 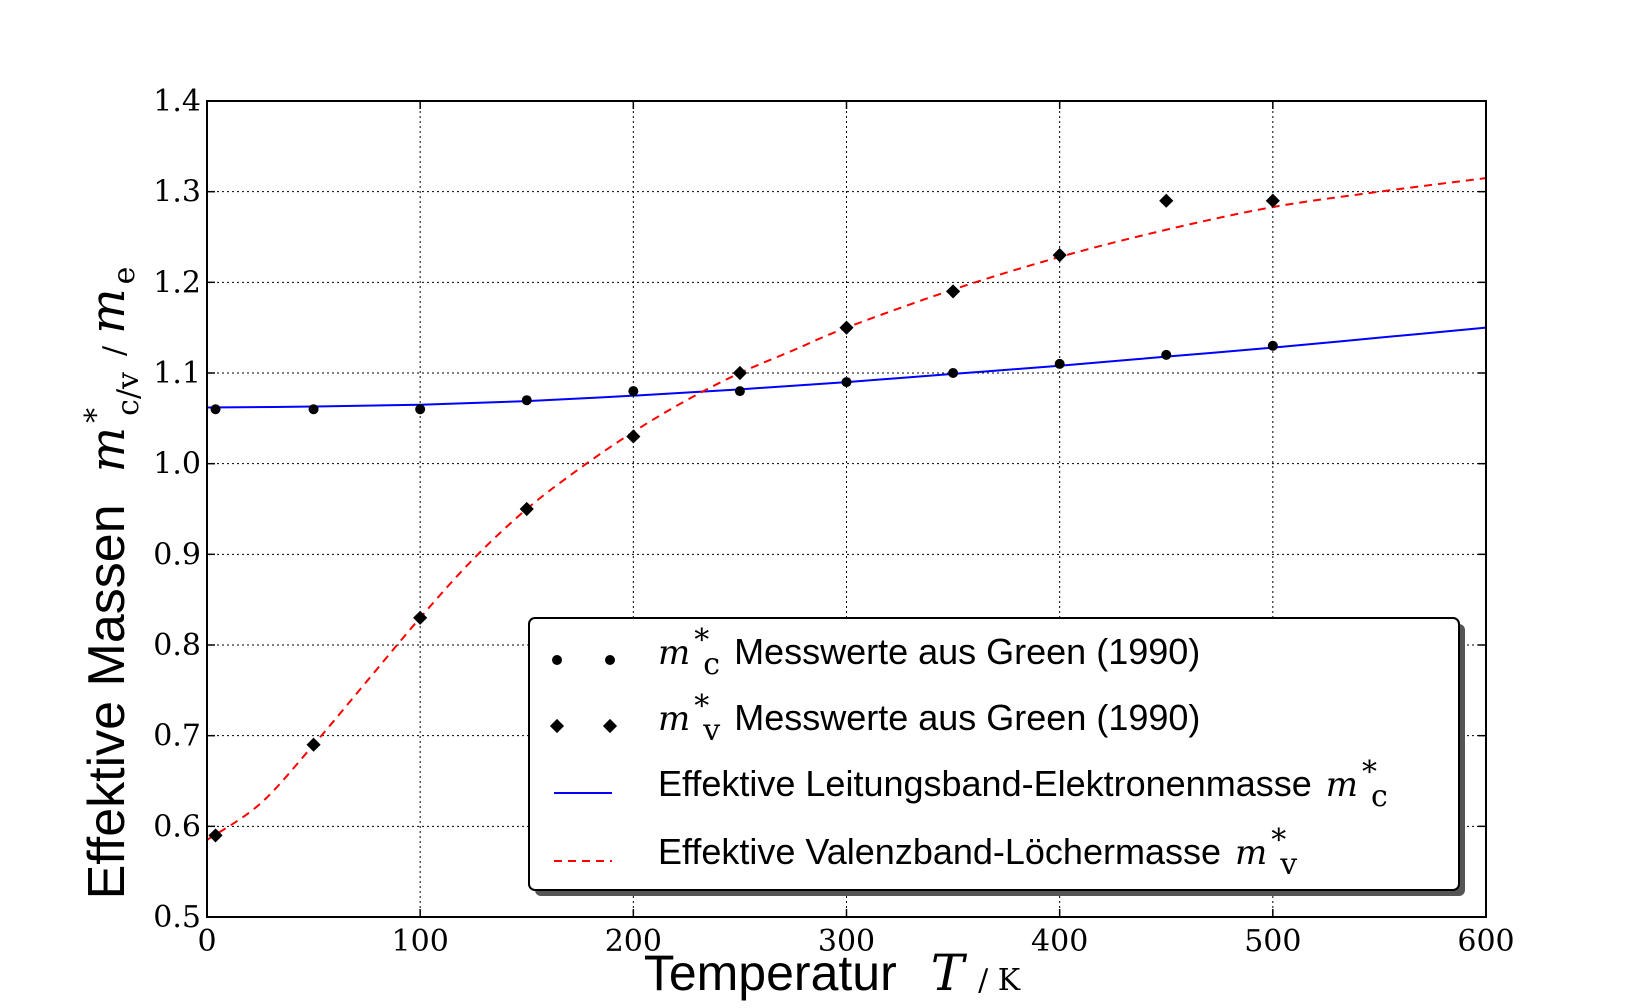 I want to click on legend-label-mv-line: Effektive Valenzband-Löchermasse m * v, so click(x=977, y=852).